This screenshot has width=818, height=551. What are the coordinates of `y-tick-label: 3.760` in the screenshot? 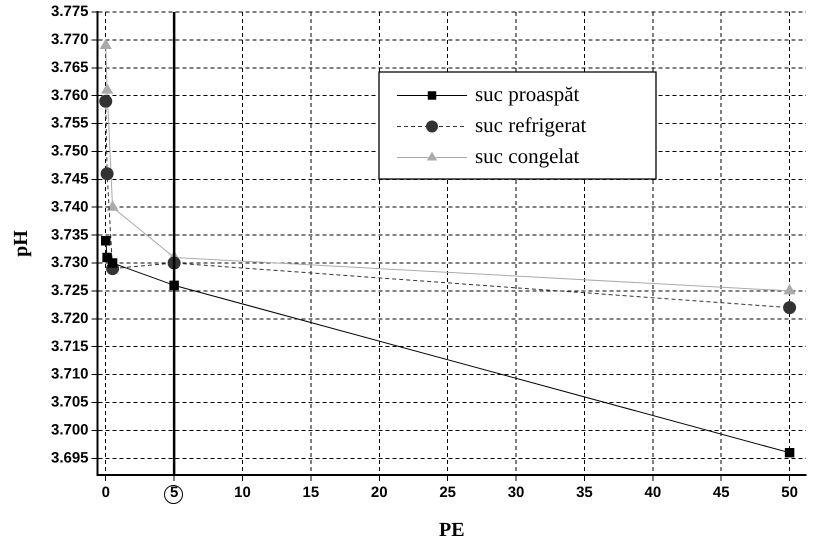 It's located at (69, 95).